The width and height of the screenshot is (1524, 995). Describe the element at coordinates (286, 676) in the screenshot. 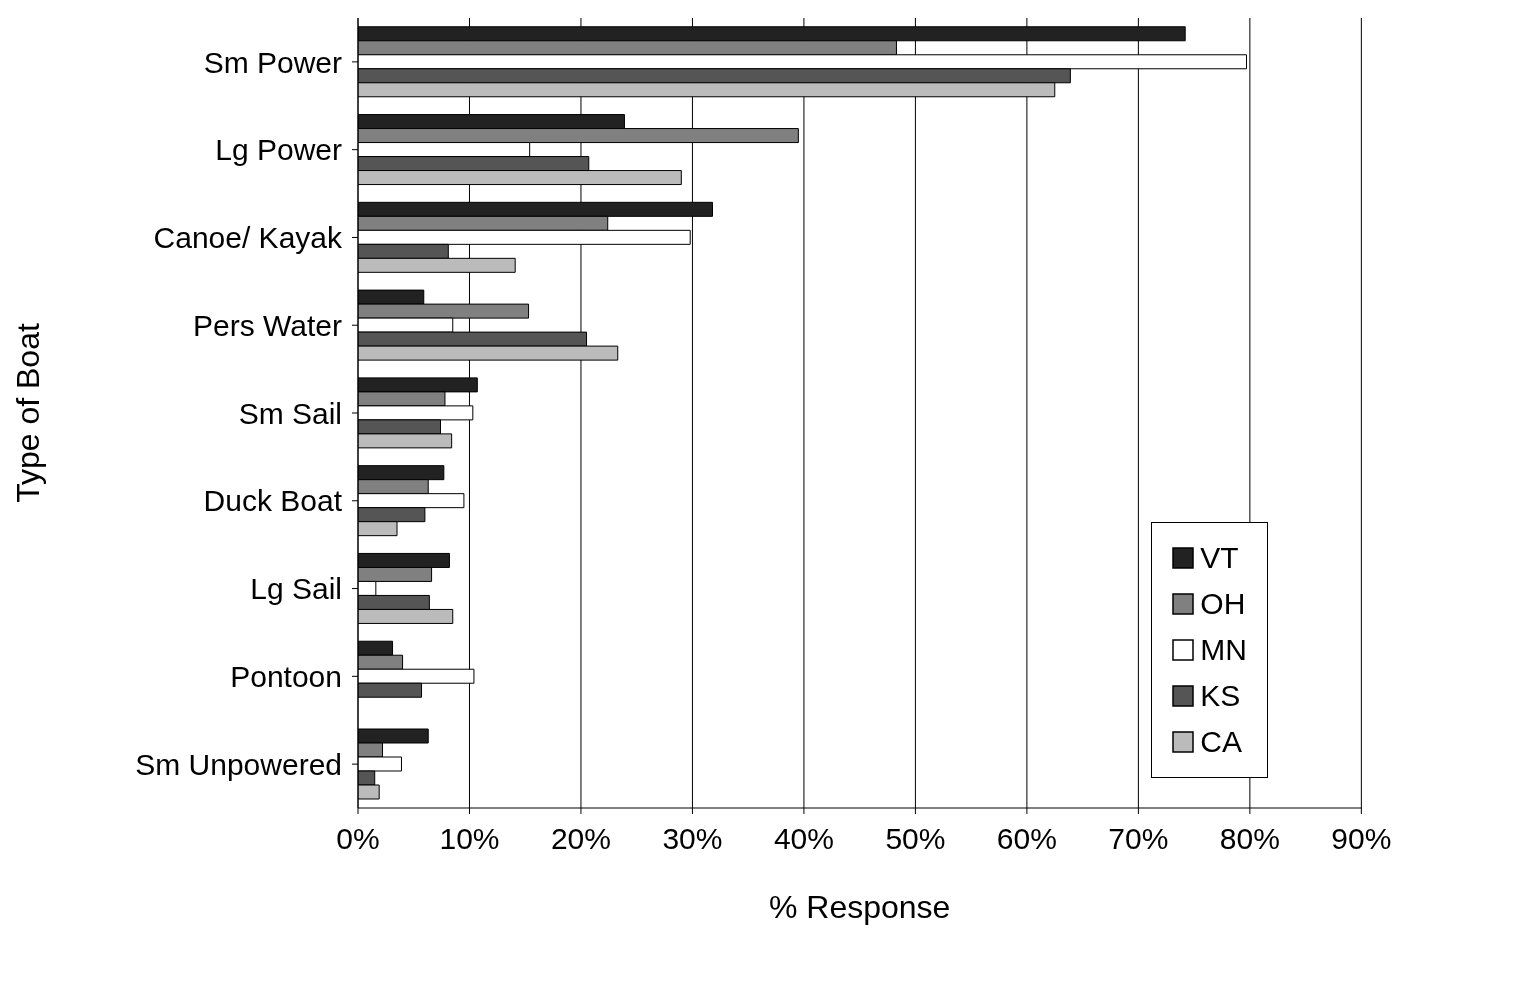

I see `y-tick-label: Pontoon` at that location.